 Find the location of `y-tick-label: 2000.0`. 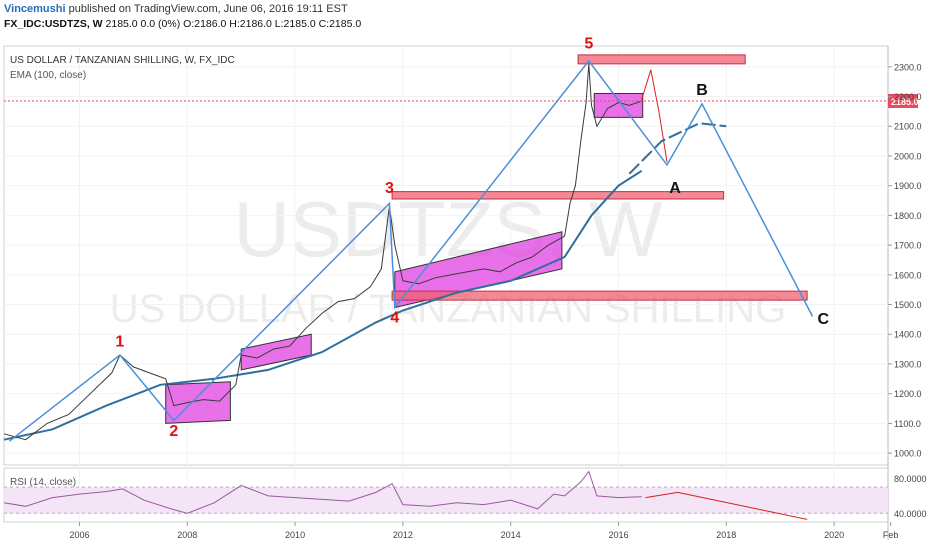

y-tick-label: 2000.0 is located at coordinates (908, 156).